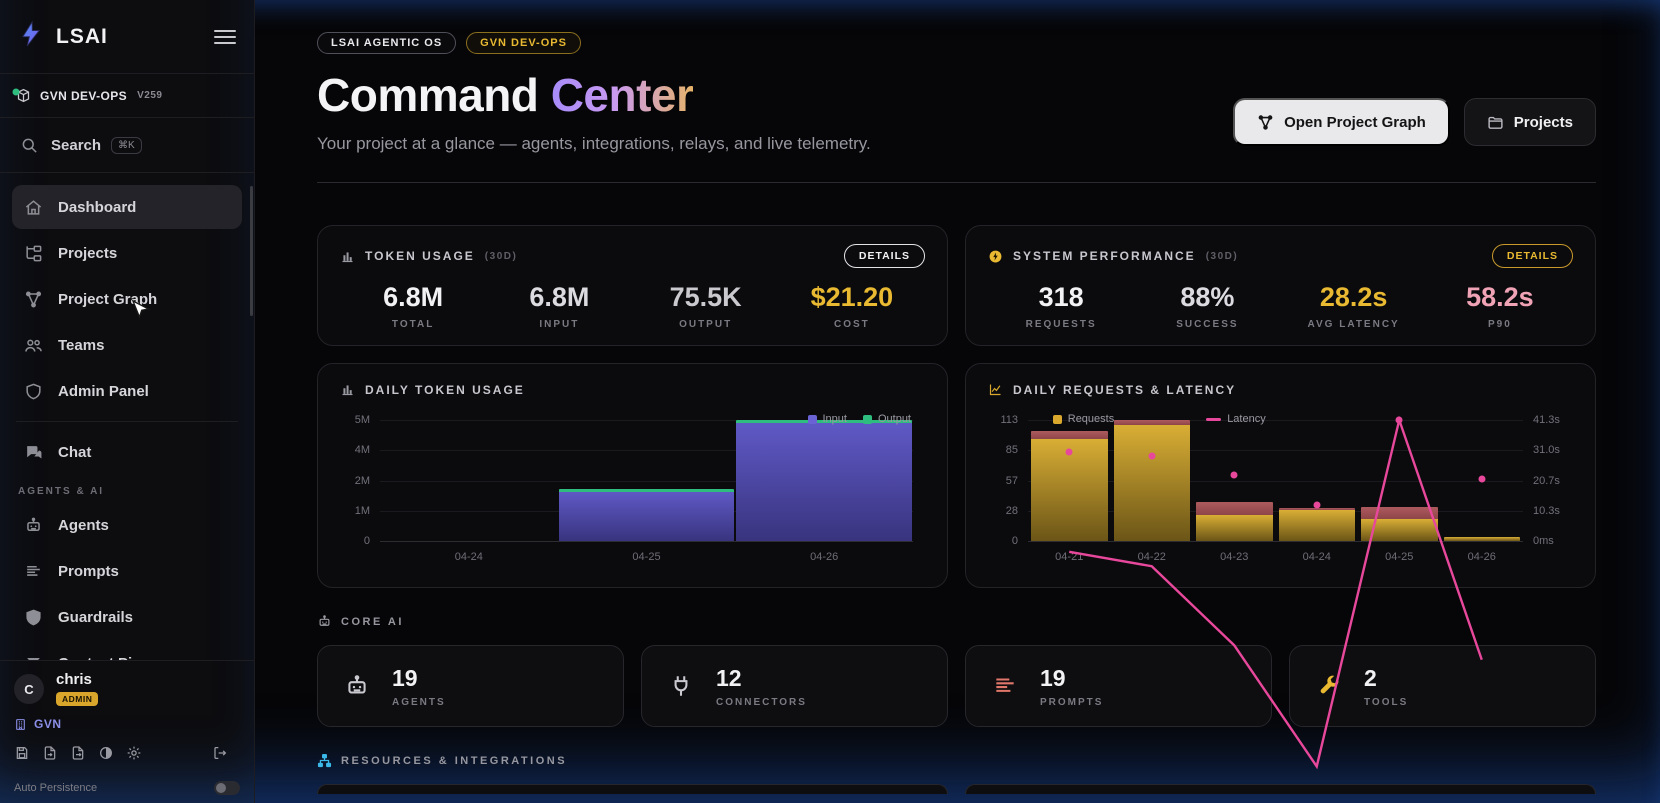 This screenshot has width=1660, height=803. Describe the element at coordinates (1009, 420) in the screenshot. I see `y-axis-tick-left: 113` at that location.